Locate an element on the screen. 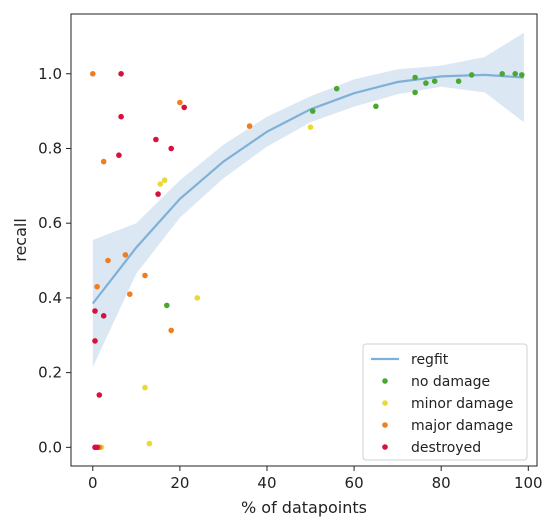 The height and width of the screenshot is (526, 550). x-tick-label: 100 is located at coordinates (528, 483).